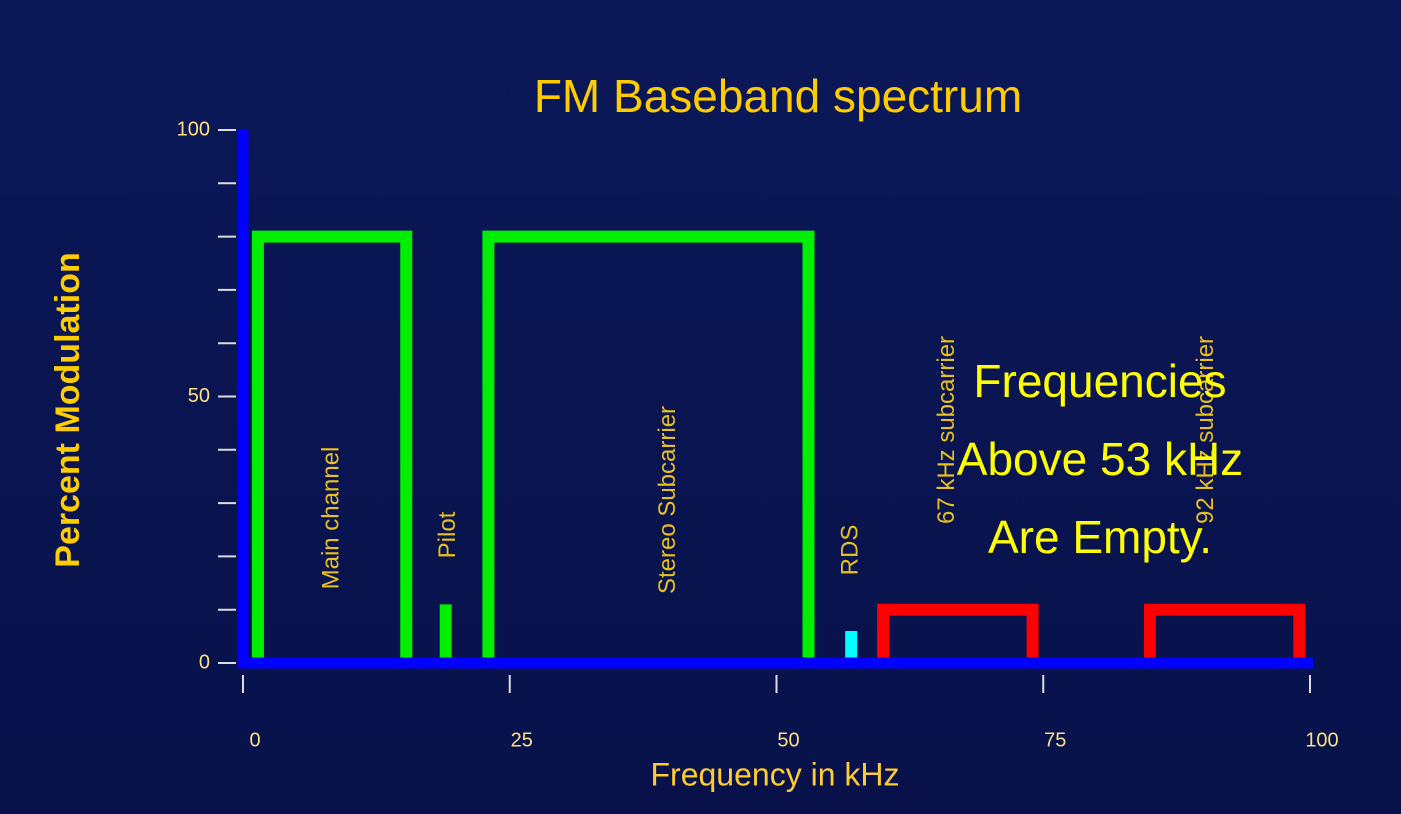 The width and height of the screenshot is (1401, 814). Describe the element at coordinates (788, 740) in the screenshot. I see `x-tick-label: 50` at that location.